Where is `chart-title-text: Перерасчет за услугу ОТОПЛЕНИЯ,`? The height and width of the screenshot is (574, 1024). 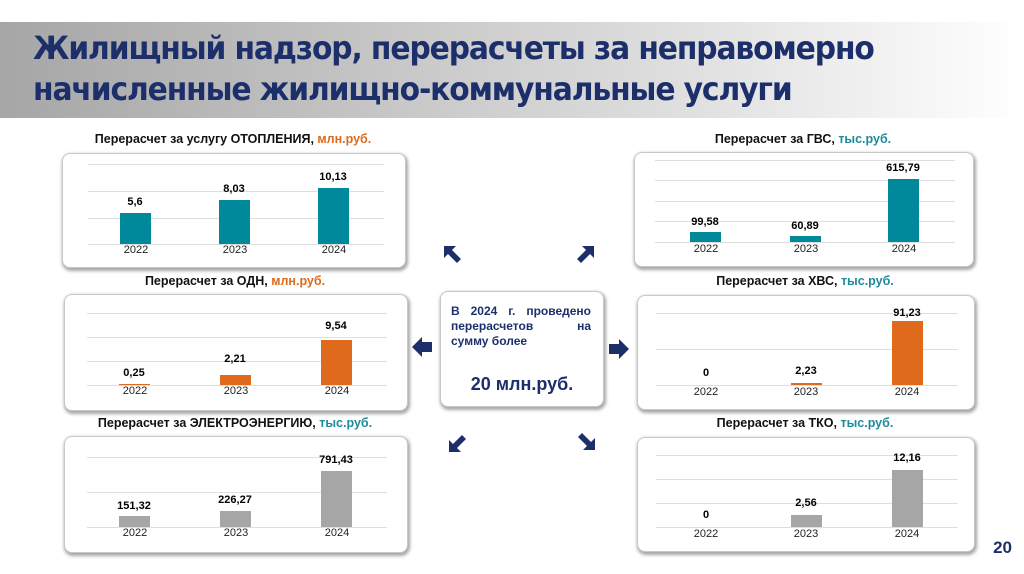 chart-title-text: Перерасчет за услугу ОТОПЛЕНИЯ, is located at coordinates (206, 139).